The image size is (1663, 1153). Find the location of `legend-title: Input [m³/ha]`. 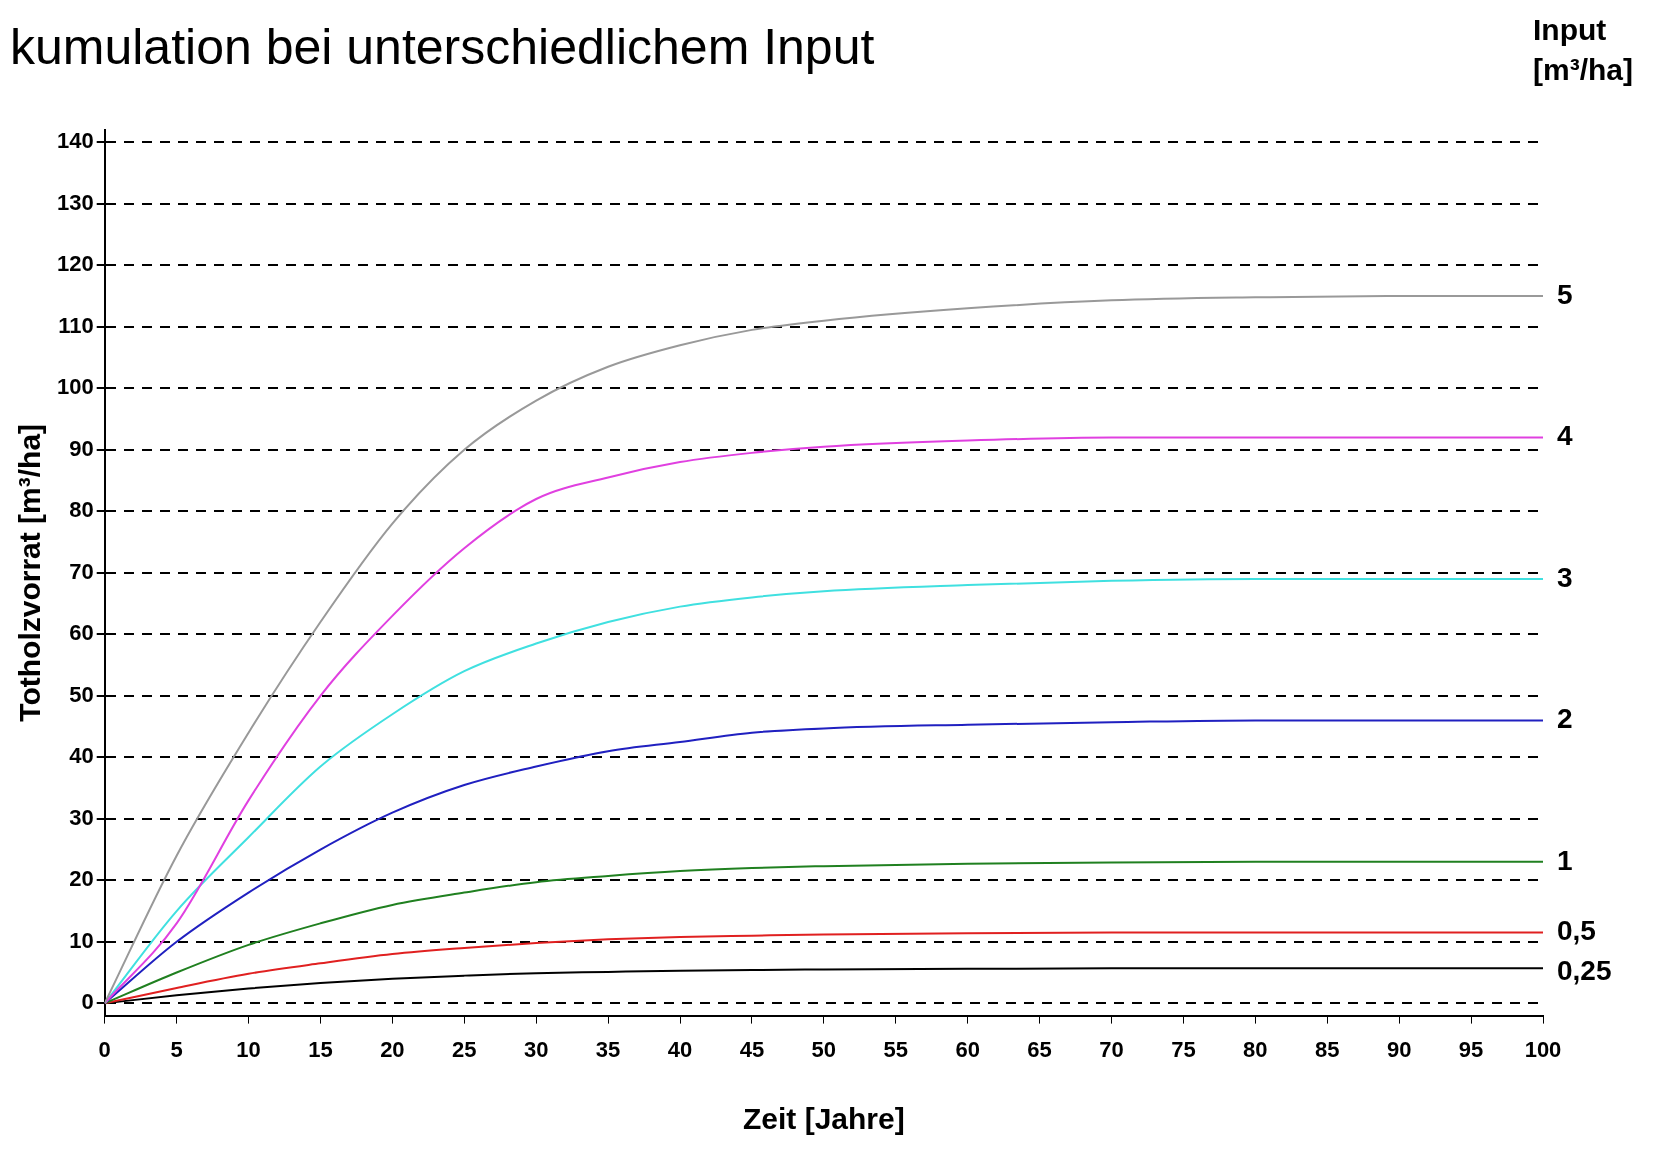

legend-title: Input [m³/ha] is located at coordinates (1583, 49).